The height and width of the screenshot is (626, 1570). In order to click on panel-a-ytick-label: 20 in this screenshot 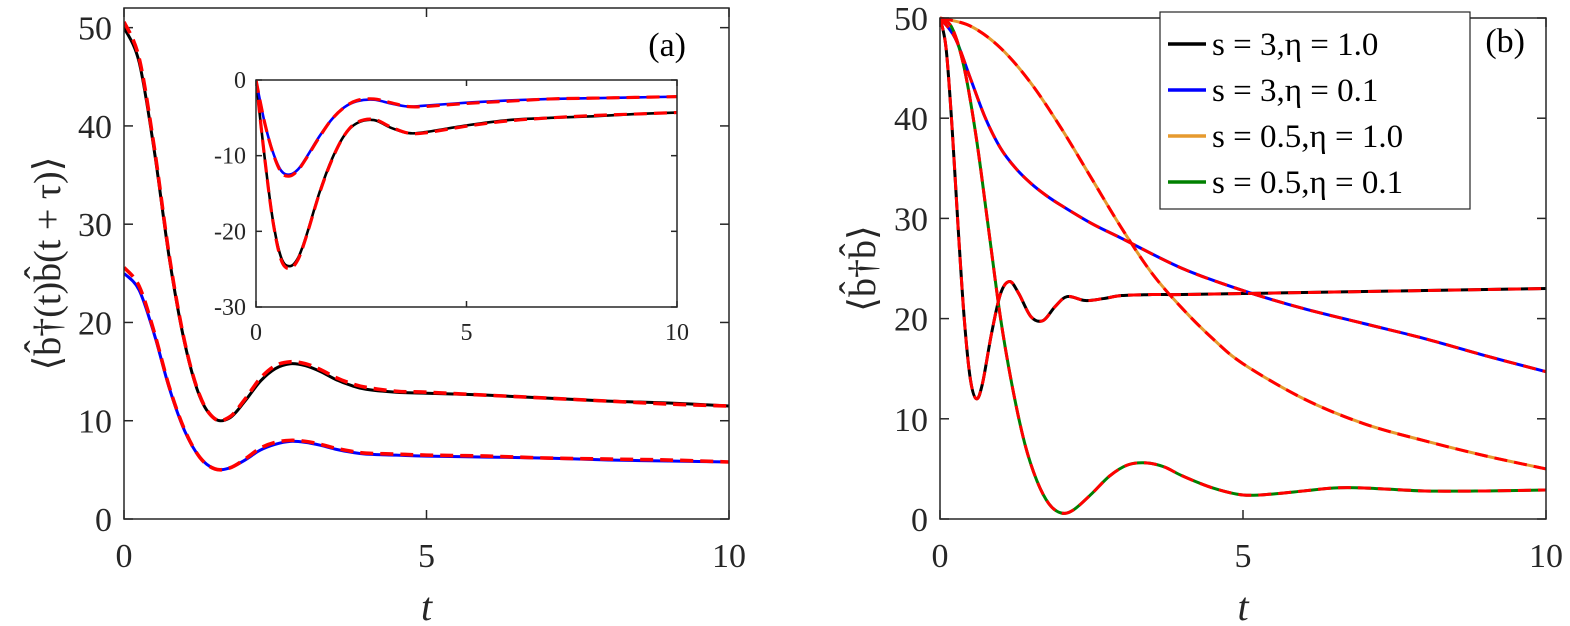, I will do `click(95, 323)`.